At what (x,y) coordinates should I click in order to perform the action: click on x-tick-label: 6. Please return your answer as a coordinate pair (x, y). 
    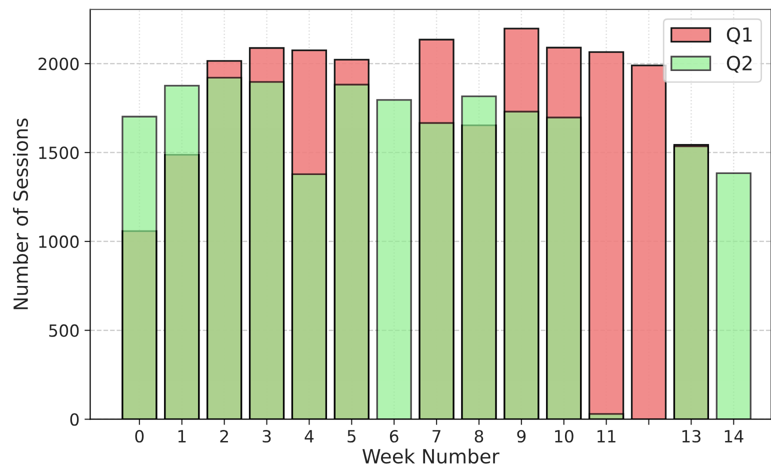
    Looking at the image, I should click on (394, 436).